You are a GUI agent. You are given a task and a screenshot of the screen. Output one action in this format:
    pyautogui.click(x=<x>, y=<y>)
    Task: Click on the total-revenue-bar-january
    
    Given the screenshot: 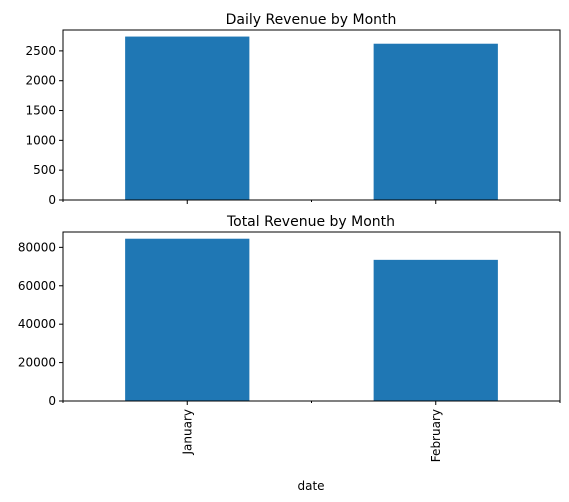 What is the action you would take?
    pyautogui.click(x=187, y=319)
    